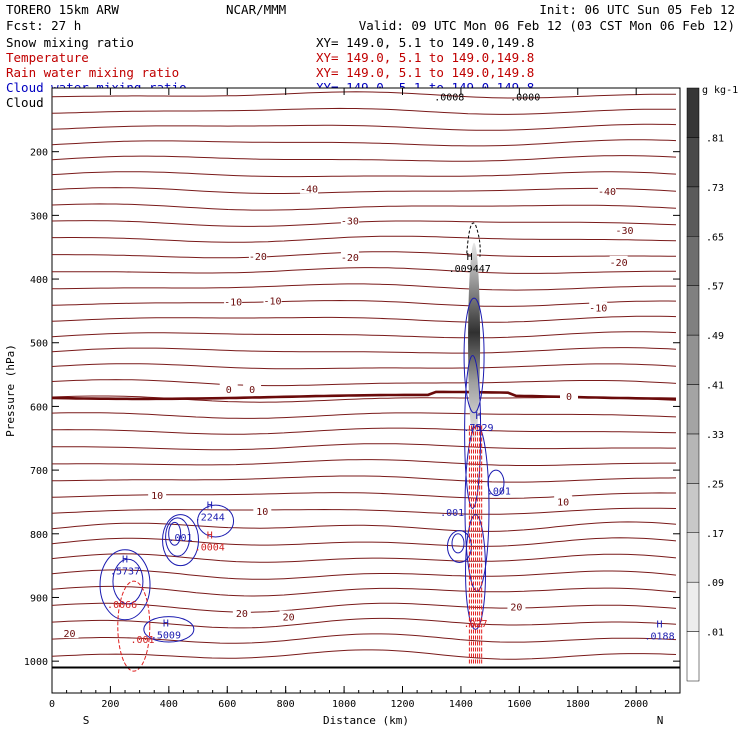  Describe the element at coordinates (39, 216) in the screenshot. I see `y-tick-label: 300` at that location.